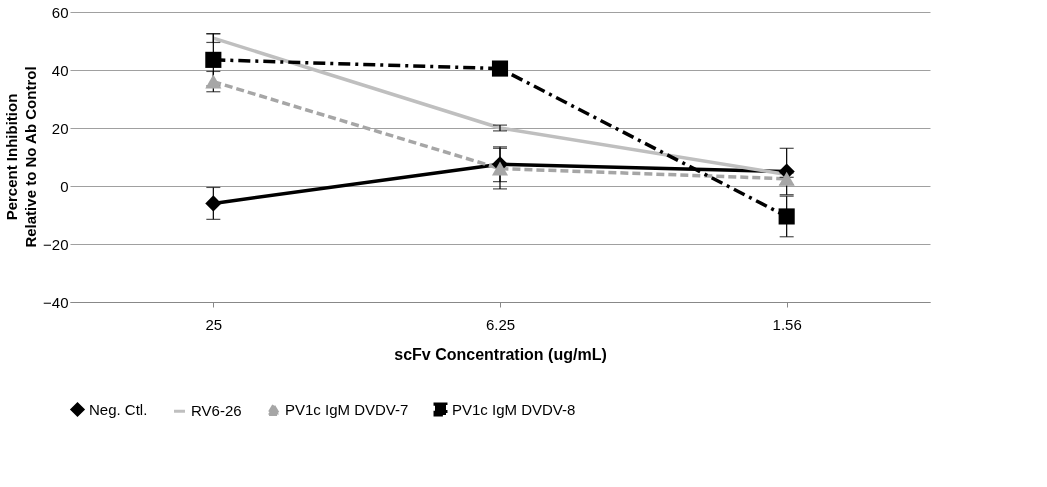 The image size is (1047, 487). What do you see at coordinates (60, 70) in the screenshot?
I see `y-tick-label: 40` at bounding box center [60, 70].